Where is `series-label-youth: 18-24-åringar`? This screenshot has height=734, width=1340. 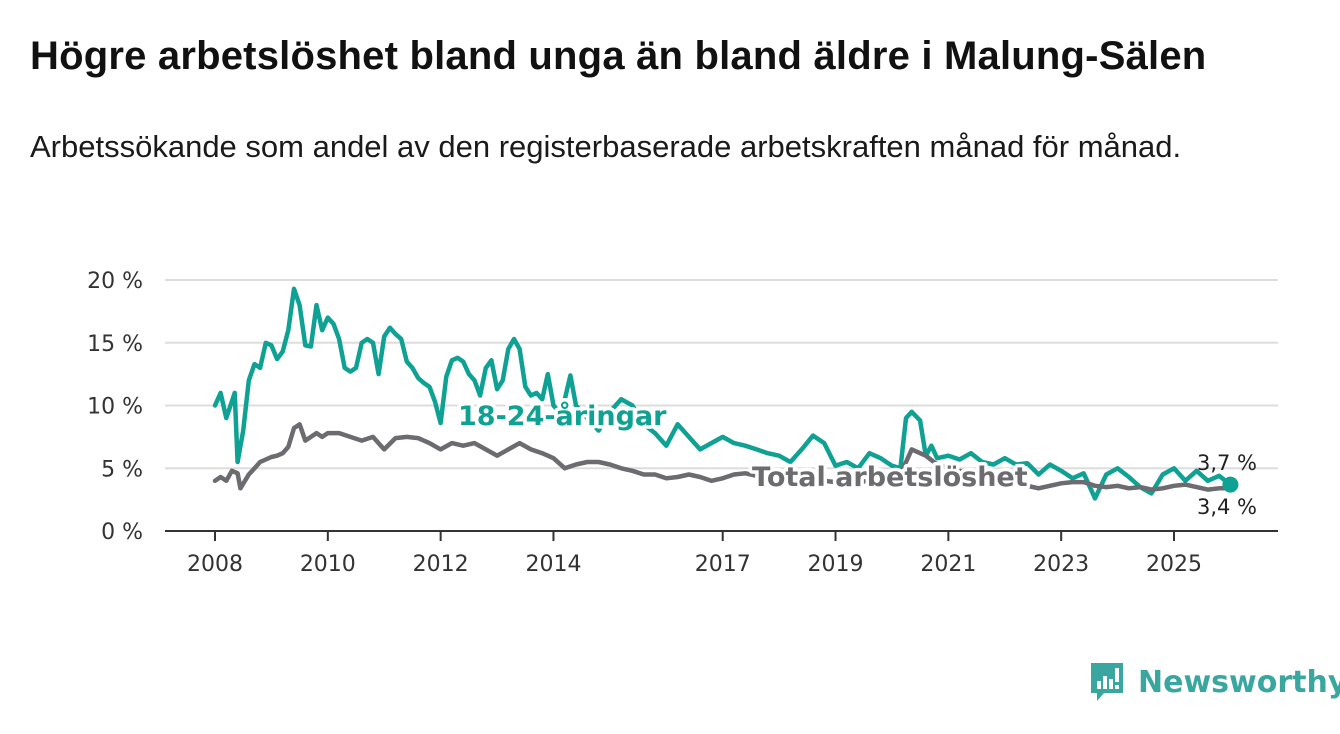
series-label-youth: 18-24-åringar is located at coordinates (562, 416).